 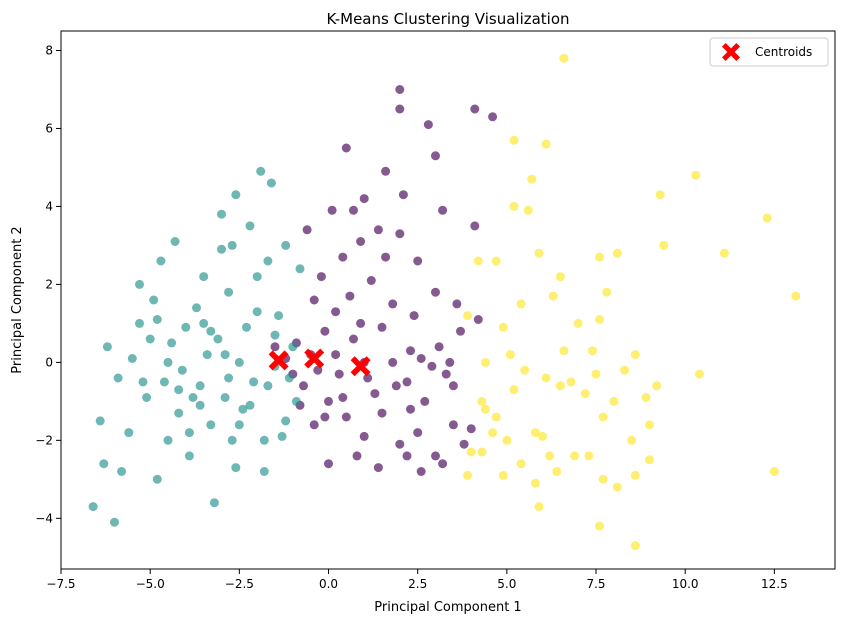 I want to click on x-tick-label: 2.5, so click(x=417, y=584).